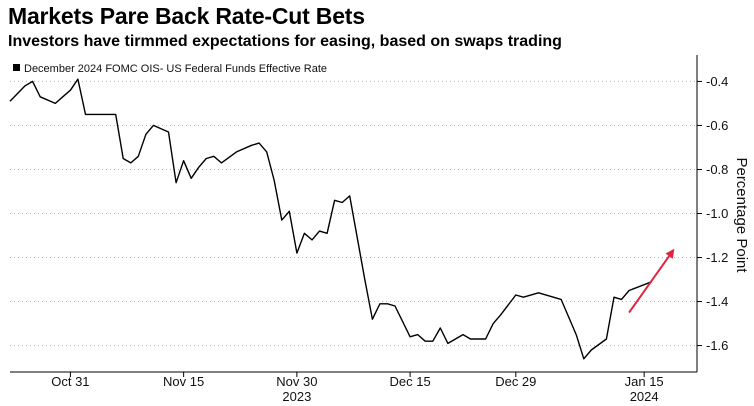  Describe the element at coordinates (717, 301) in the screenshot. I see `y-tick-label: -1.4` at that location.